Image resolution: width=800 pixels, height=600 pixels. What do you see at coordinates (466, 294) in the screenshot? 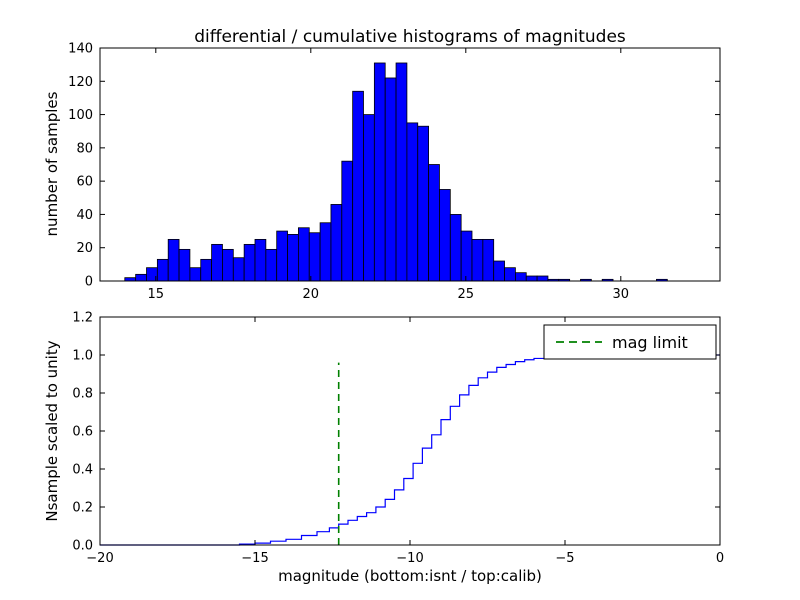
I see `top-xtick-label: 25` at bounding box center [466, 294].